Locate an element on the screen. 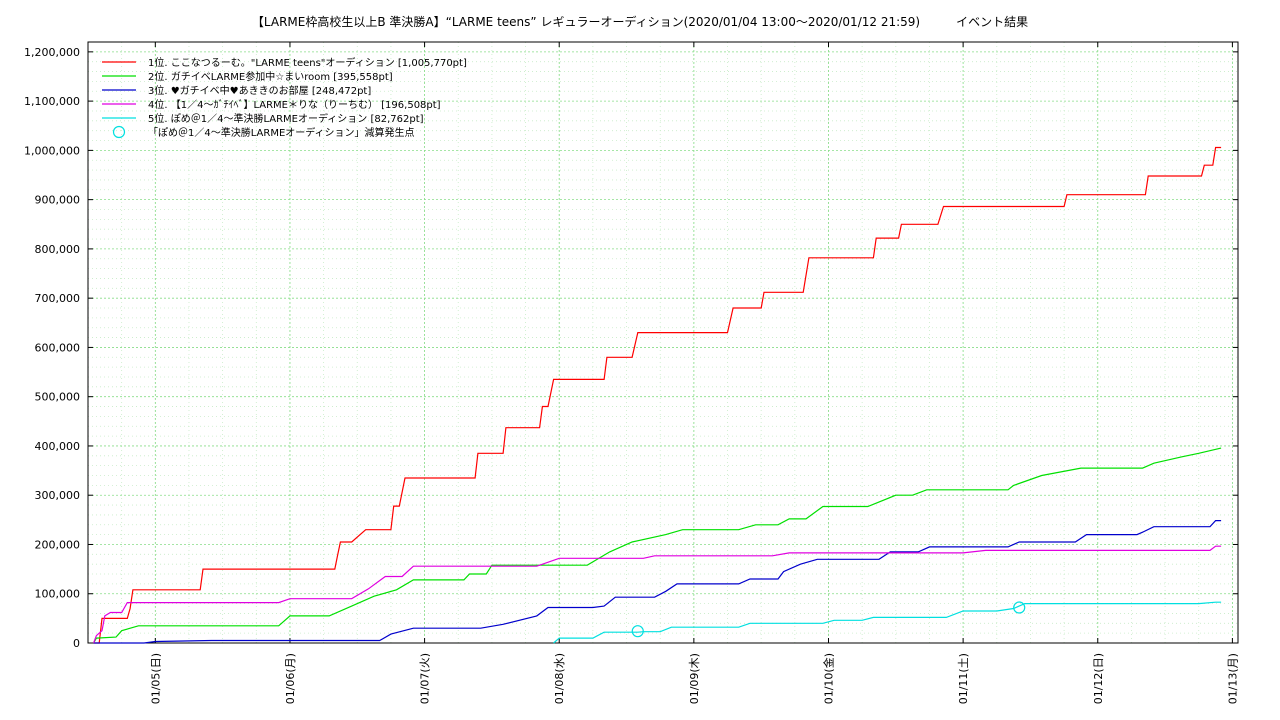 Image resolution: width=1280 pixels, height=720 pixels. y-tick-label: 1,000,000 is located at coordinates (52, 150).